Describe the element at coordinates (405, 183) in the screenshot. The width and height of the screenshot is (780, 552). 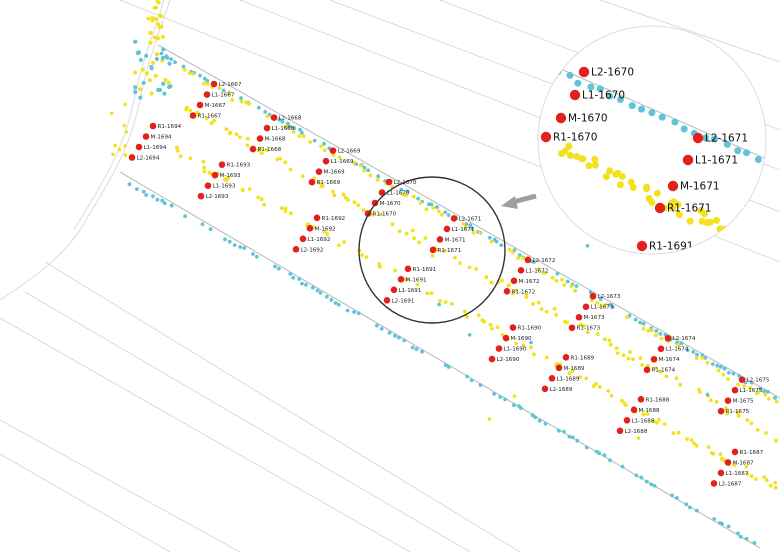
I see `tree-label: L2-1670` at that location.